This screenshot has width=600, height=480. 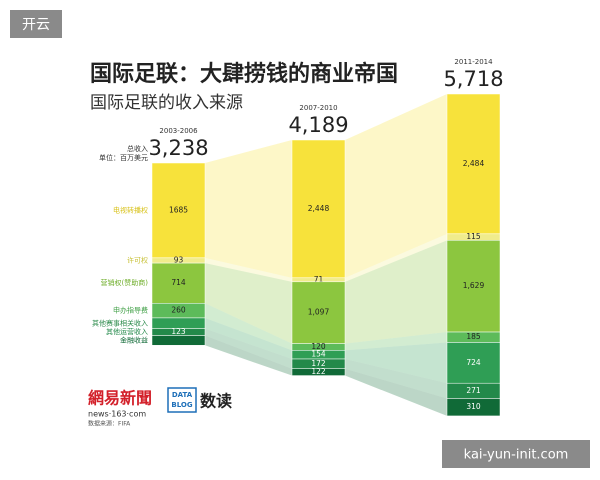 What do you see at coordinates (244, 74) in the screenshot?
I see `chart-title: 国际足联：大肆捞钱的商业帝国` at bounding box center [244, 74].